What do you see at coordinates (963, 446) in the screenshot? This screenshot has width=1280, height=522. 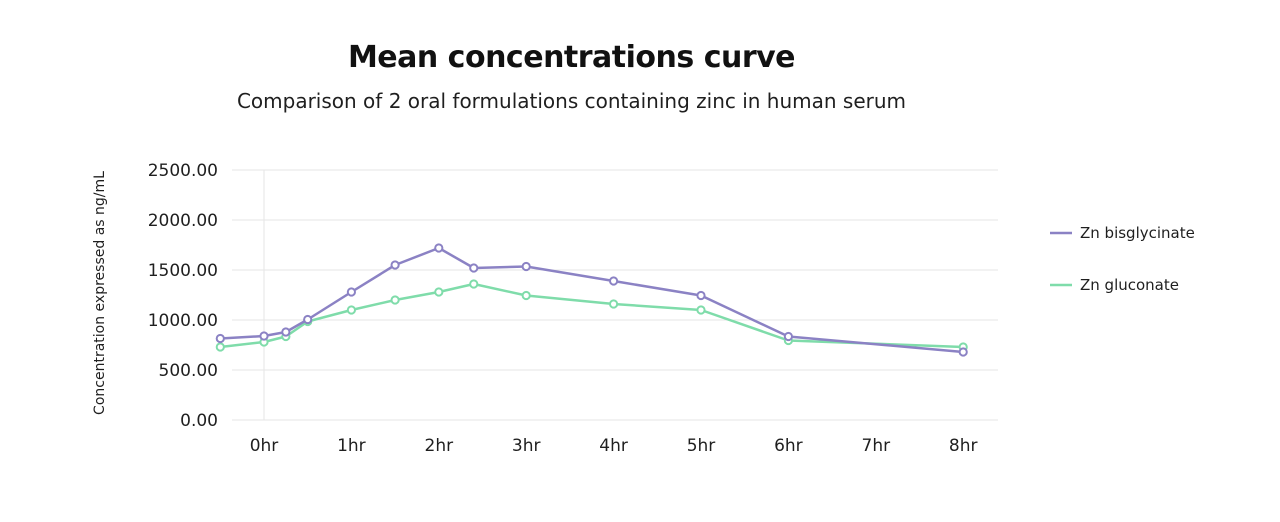 I see `x-tick-label: 8hr` at bounding box center [963, 446].